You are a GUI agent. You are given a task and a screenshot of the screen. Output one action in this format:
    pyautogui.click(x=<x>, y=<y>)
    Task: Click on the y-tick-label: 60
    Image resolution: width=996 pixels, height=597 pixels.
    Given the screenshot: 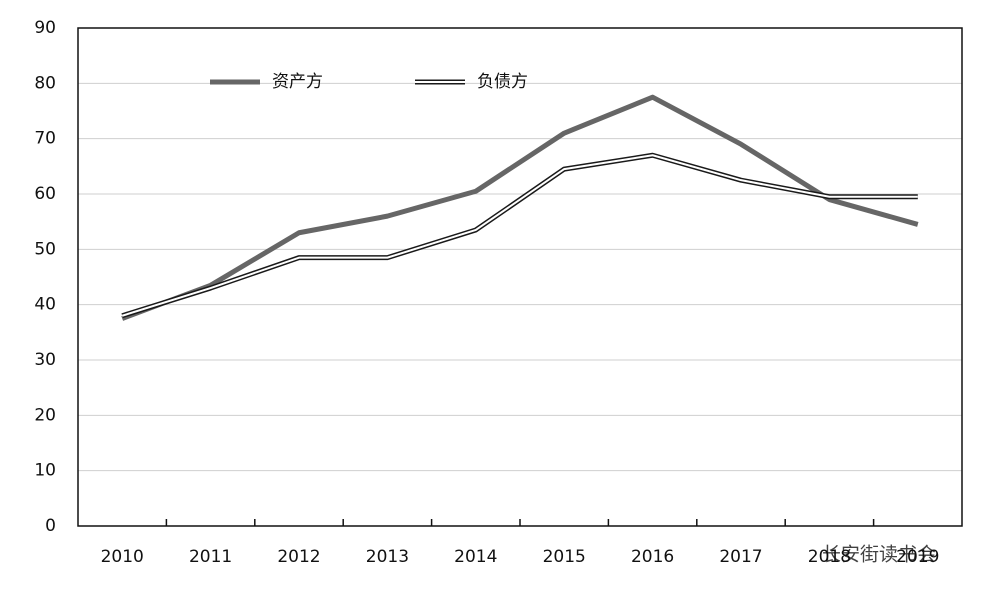 What is the action you would take?
    pyautogui.click(x=45, y=194)
    